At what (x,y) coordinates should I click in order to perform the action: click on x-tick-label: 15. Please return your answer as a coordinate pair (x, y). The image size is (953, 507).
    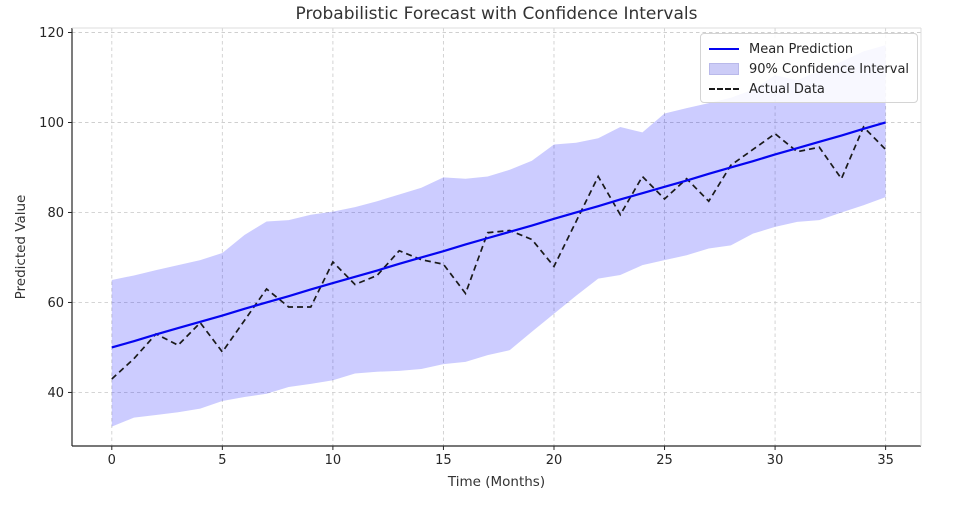
    Looking at the image, I should click on (443, 460).